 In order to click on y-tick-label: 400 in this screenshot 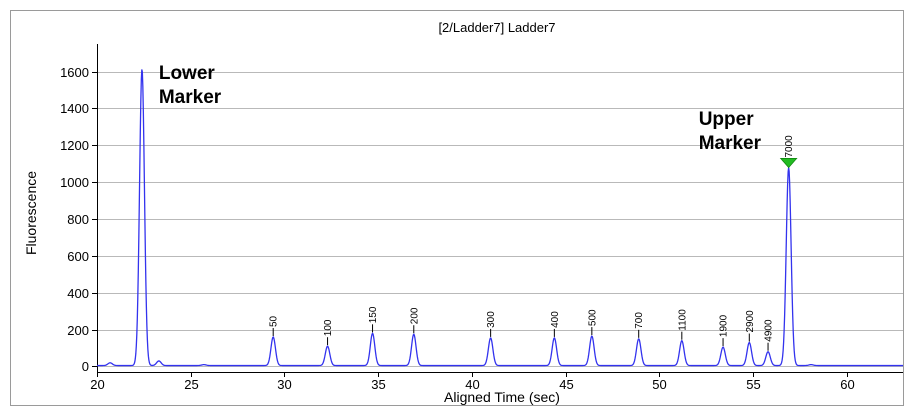, I will do `click(78, 293)`.